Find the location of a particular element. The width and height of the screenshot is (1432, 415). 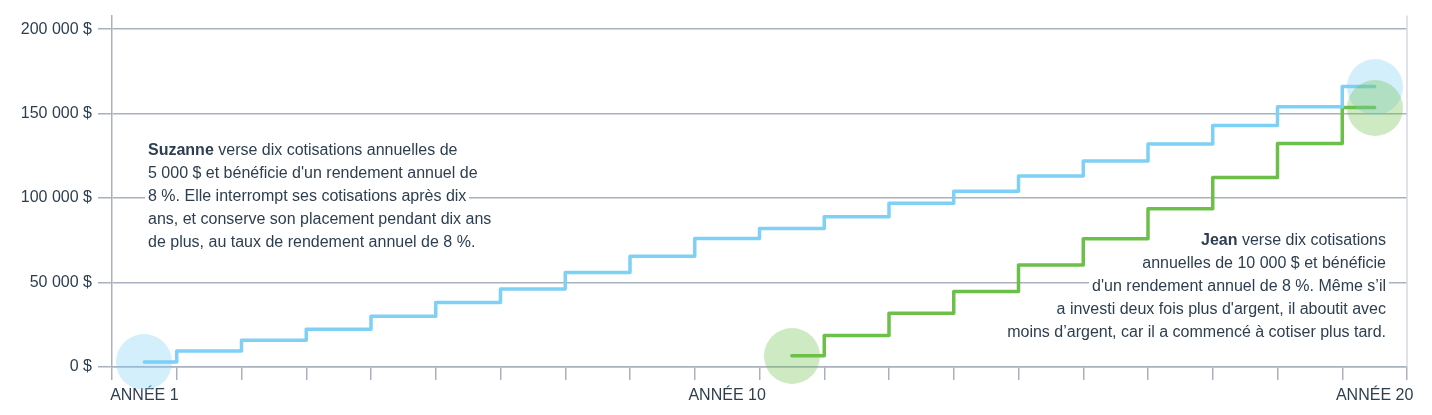

annotation: Jean verse dix cotisations annuelles de 10 000 $ et bénéficie d'un rendement annuel de 8 %. Même s’il a investi deux fois plus d'argent, il aboutit avec moins d’argent, car il a commencé à cotiser plus tard. is located at coordinates (1196, 285).